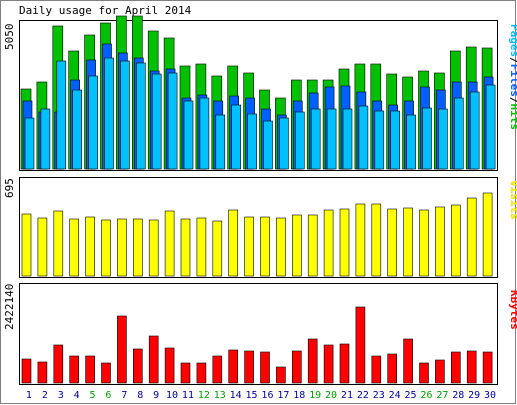 This screenshot has width=517, height=405. Describe the element at coordinates (29, 395) in the screenshot. I see `x-tick-label: 1` at that location.